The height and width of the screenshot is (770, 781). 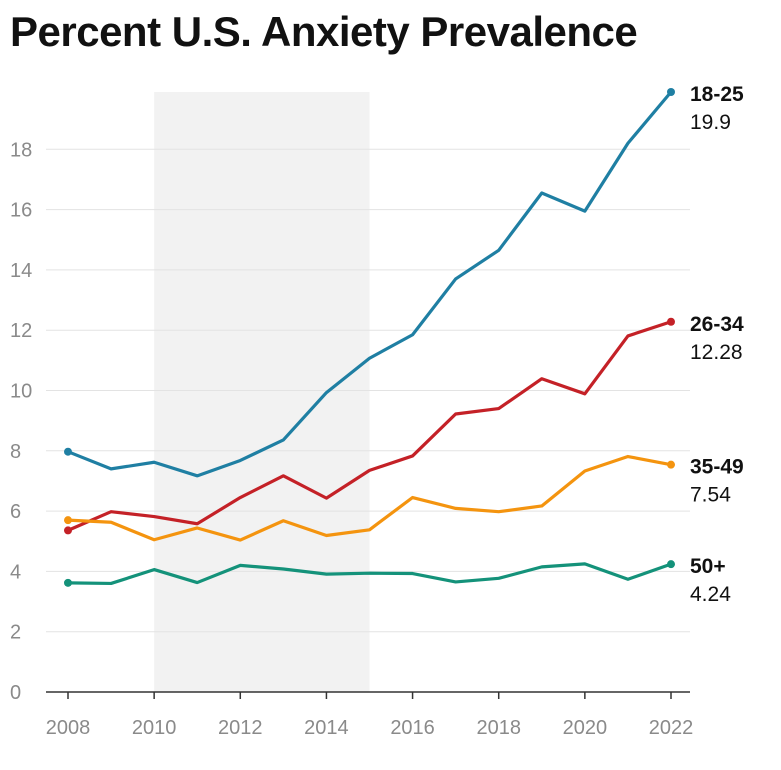 I want to click on chart-title: Percent U.S. Anxiety Prevalence, so click(x=324, y=31).